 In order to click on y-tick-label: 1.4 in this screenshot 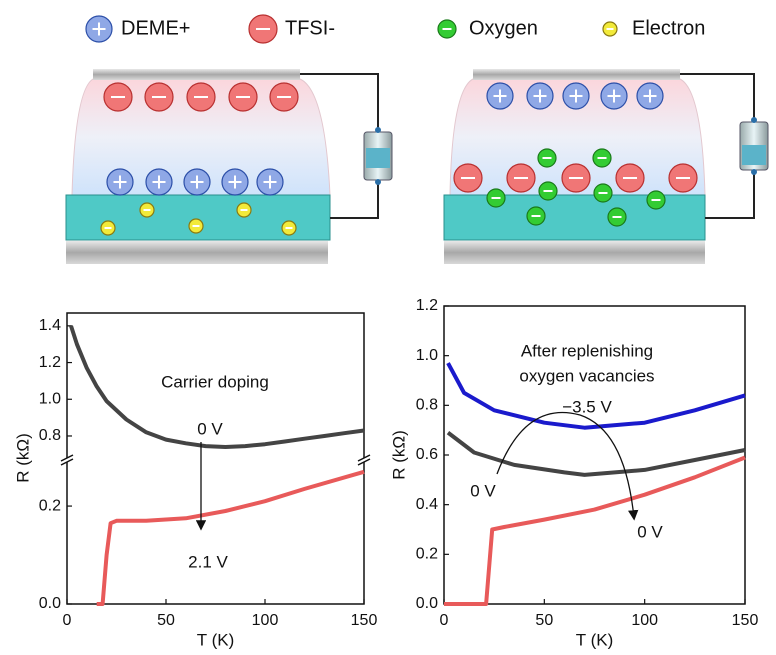, I will do `click(50, 325)`.